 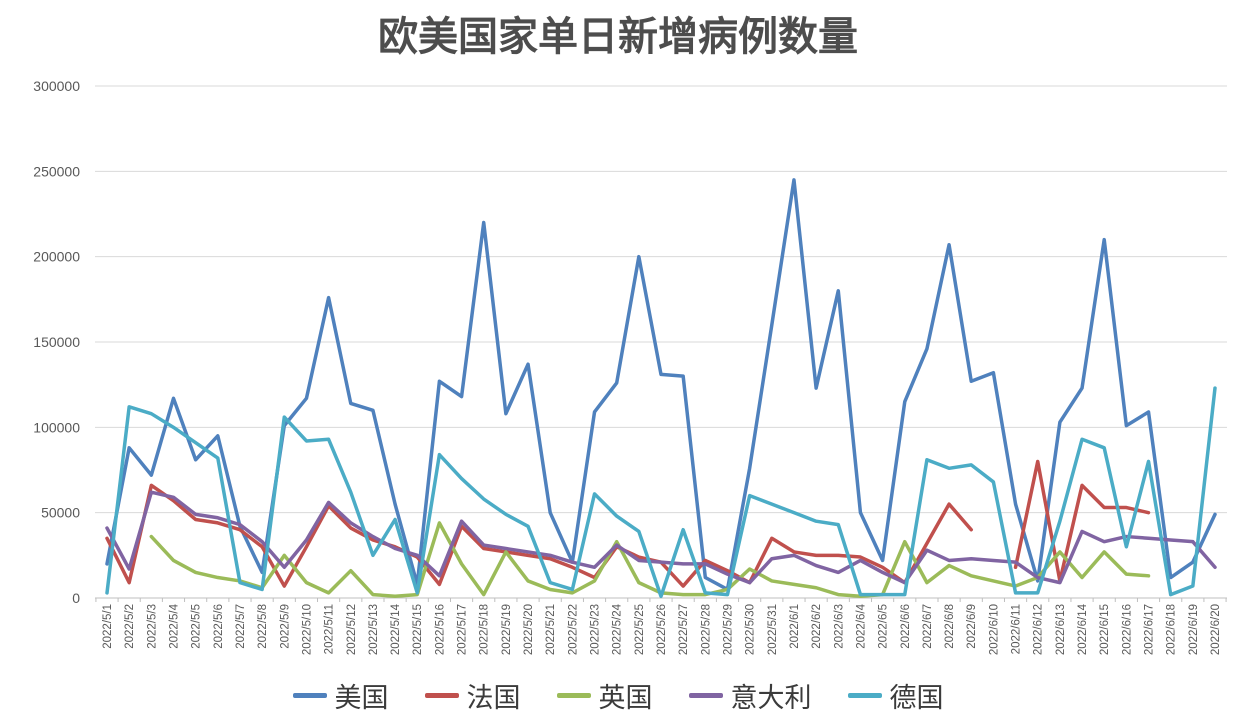 What do you see at coordinates (219, 626) in the screenshot?
I see `x-axis-label-5: 2022/5/6` at bounding box center [219, 626].